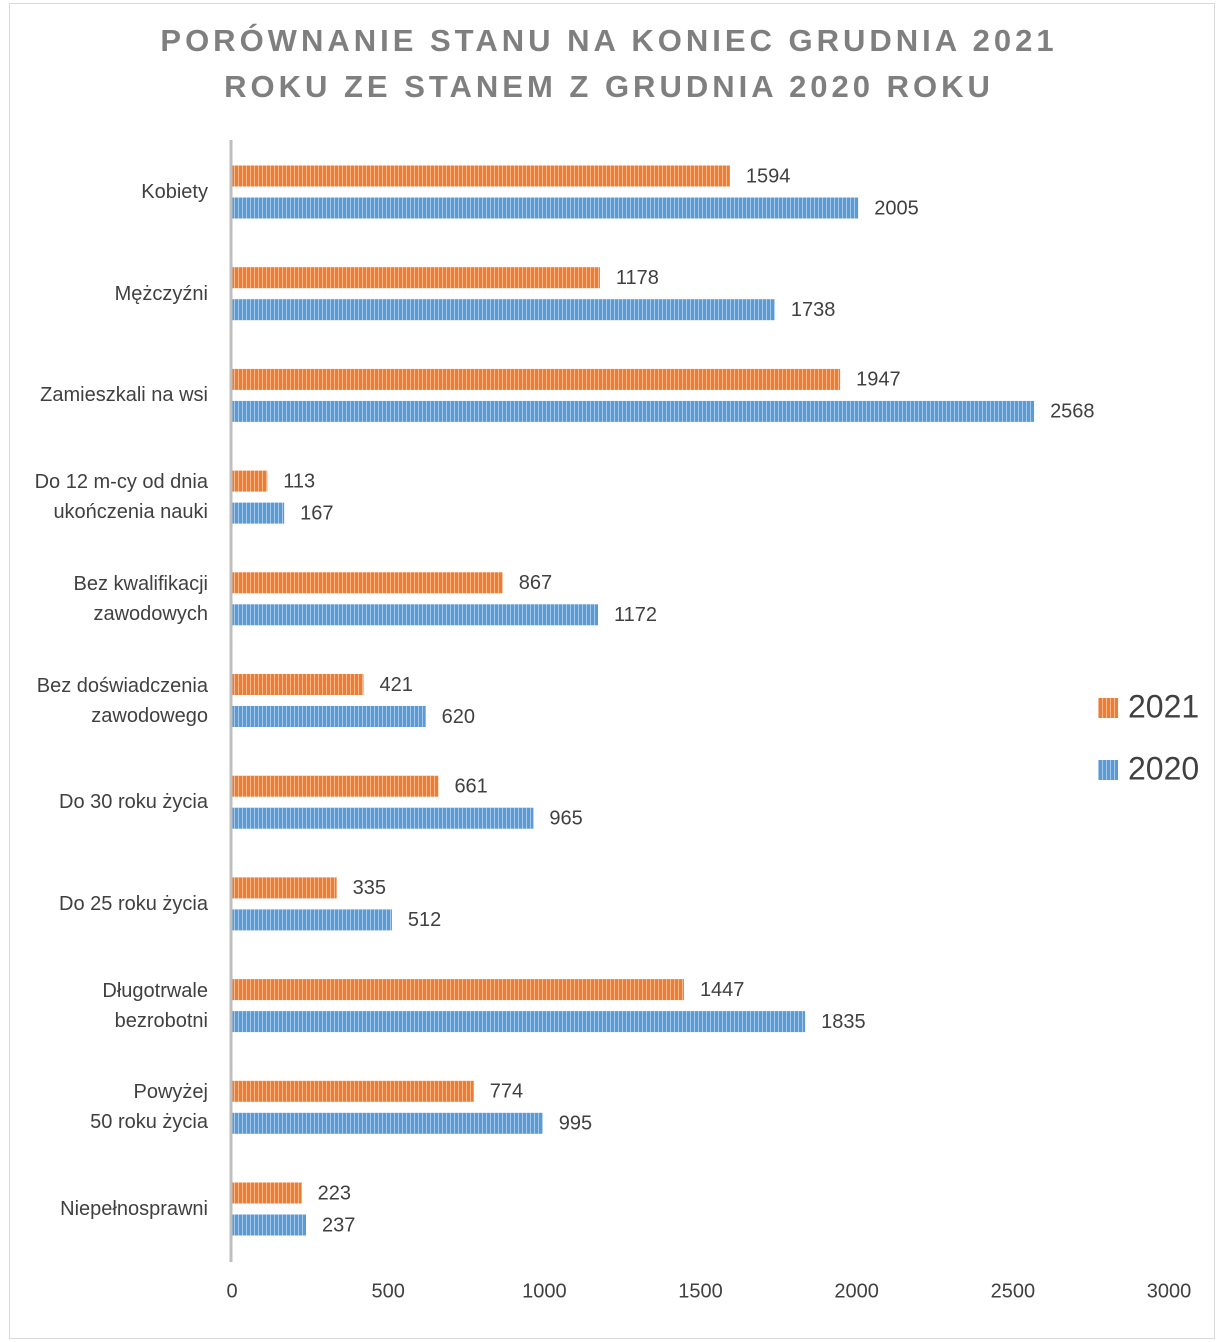 The image size is (1218, 1342). I want to click on x-tick-label: 1500, so click(700, 1291).